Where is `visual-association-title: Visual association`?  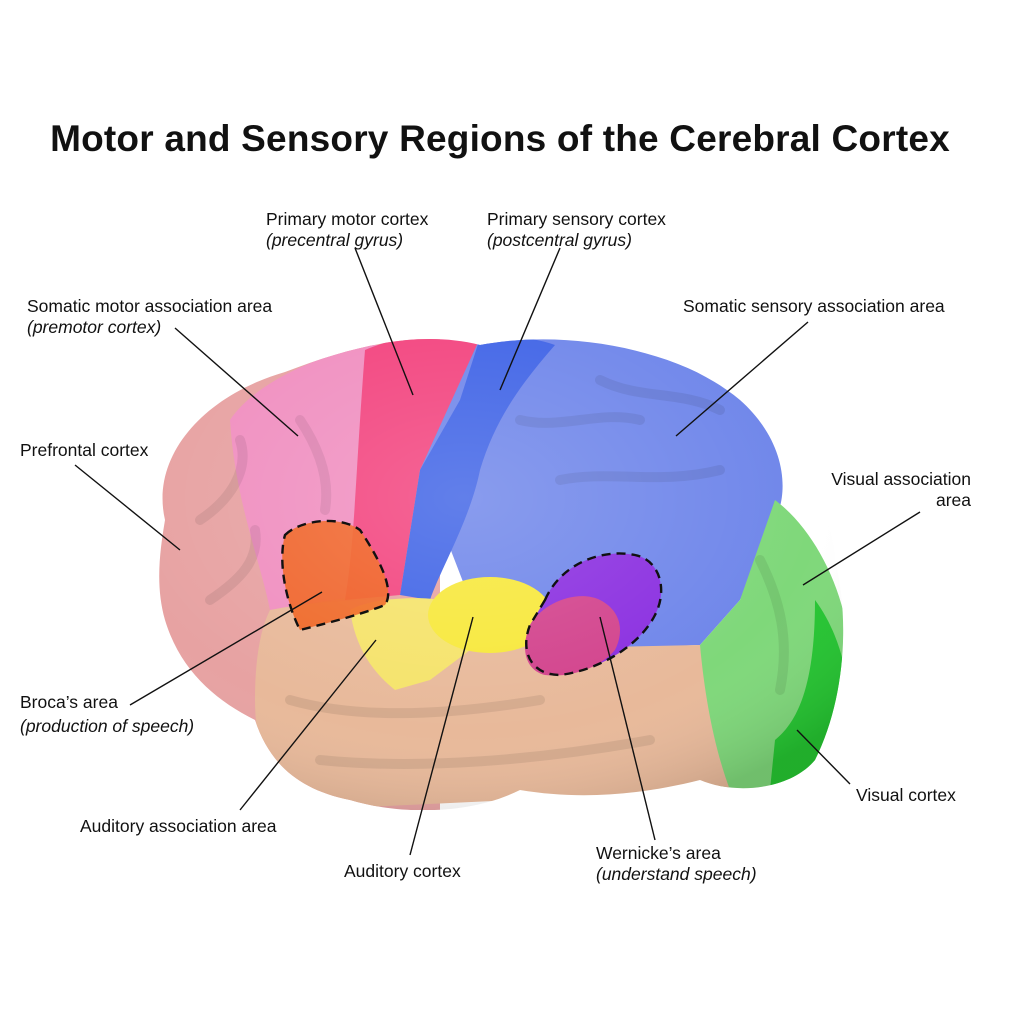
visual-association-title: Visual association is located at coordinates (901, 479).